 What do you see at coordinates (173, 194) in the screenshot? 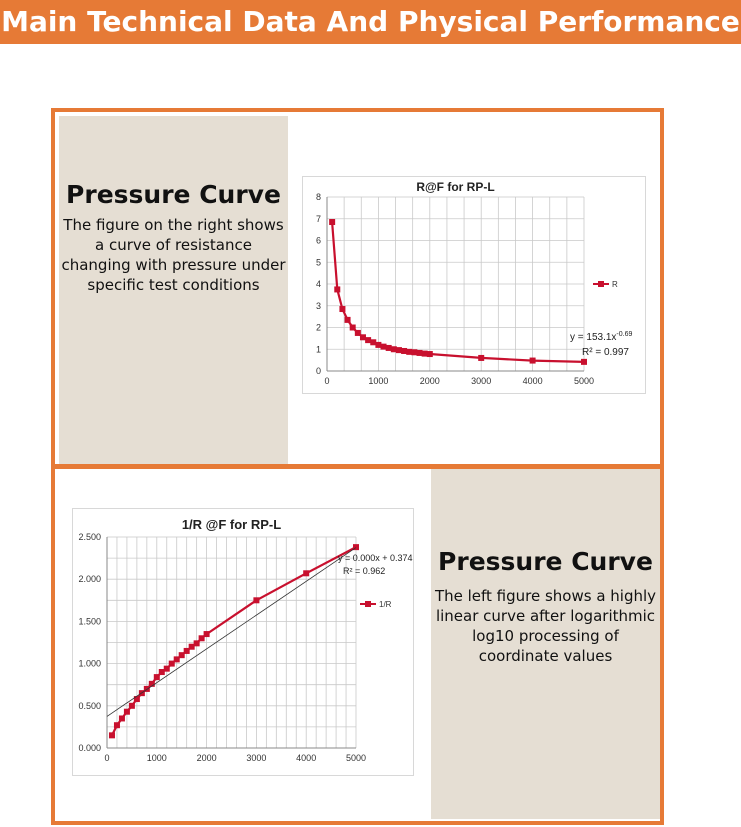
I see `top-section-title: Pressure Curve` at bounding box center [173, 194].